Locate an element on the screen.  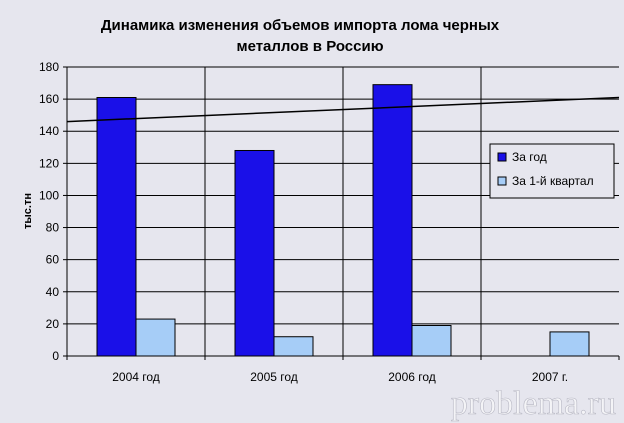
y-tick-label: 120 is located at coordinates (49, 163).